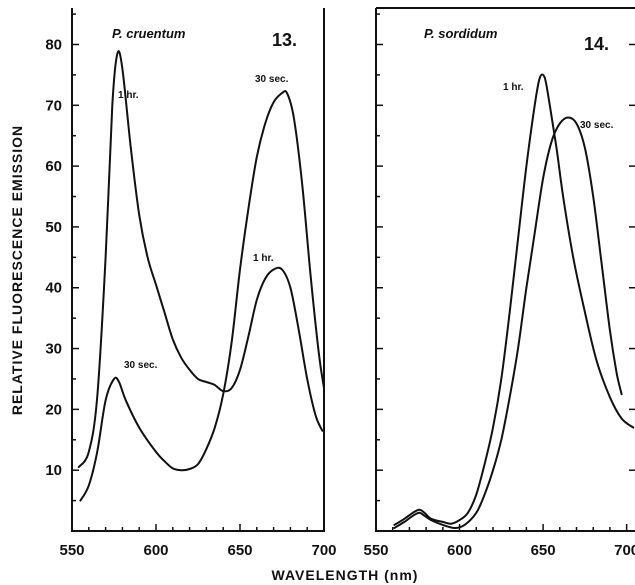 The image size is (635, 585). Describe the element at coordinates (53, 470) in the screenshot. I see `y-tick-label: 10` at that location.